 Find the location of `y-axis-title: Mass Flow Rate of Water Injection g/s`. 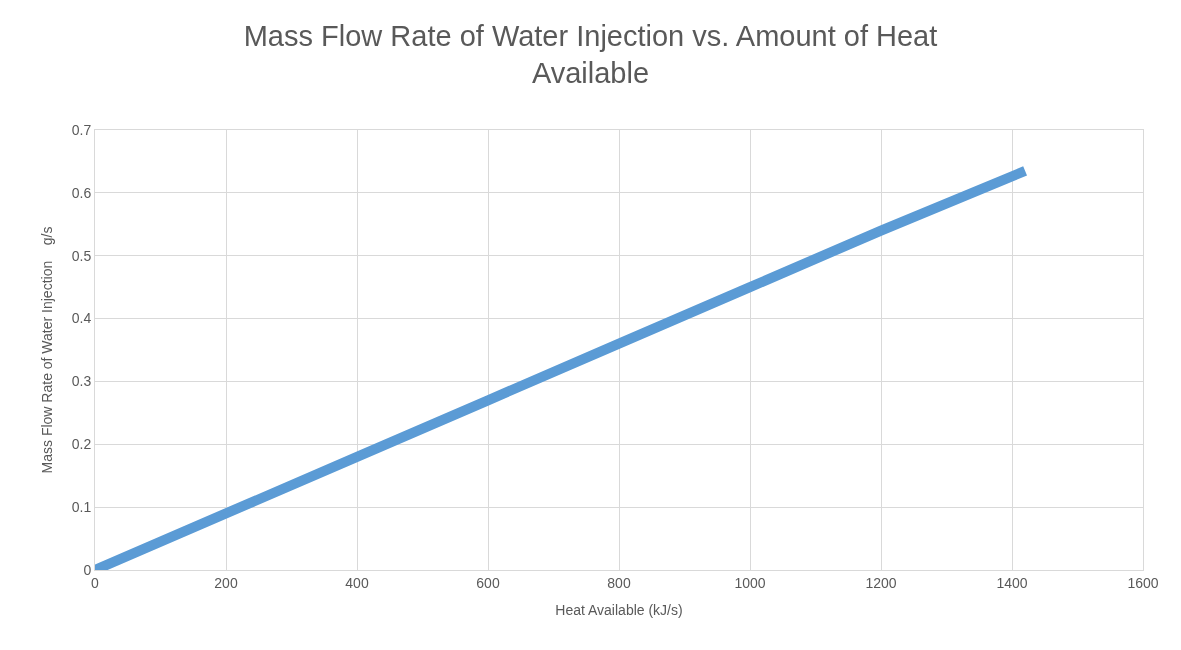

y-axis-title: Mass Flow Rate of Water Injection g/s is located at coordinates (47, 350).